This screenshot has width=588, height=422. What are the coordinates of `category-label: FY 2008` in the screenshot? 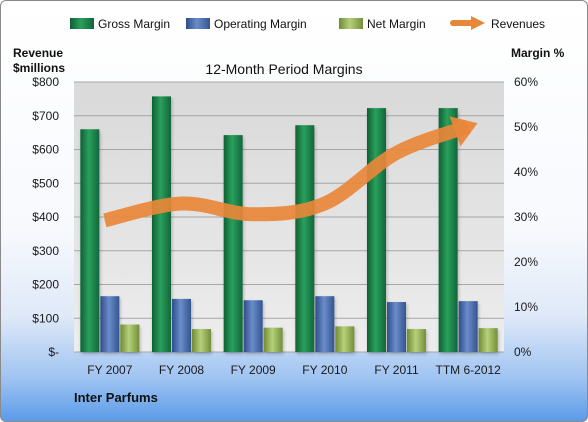 It's located at (181, 370).